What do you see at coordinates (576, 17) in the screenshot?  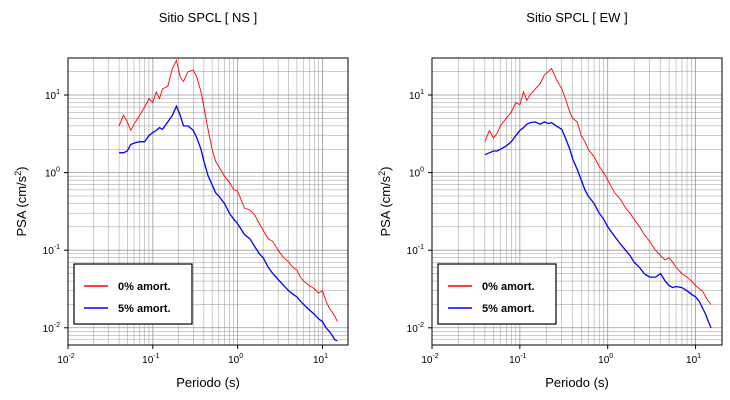 I see `chart-title: Sitio SPCL [ EW ]` at bounding box center [576, 17].